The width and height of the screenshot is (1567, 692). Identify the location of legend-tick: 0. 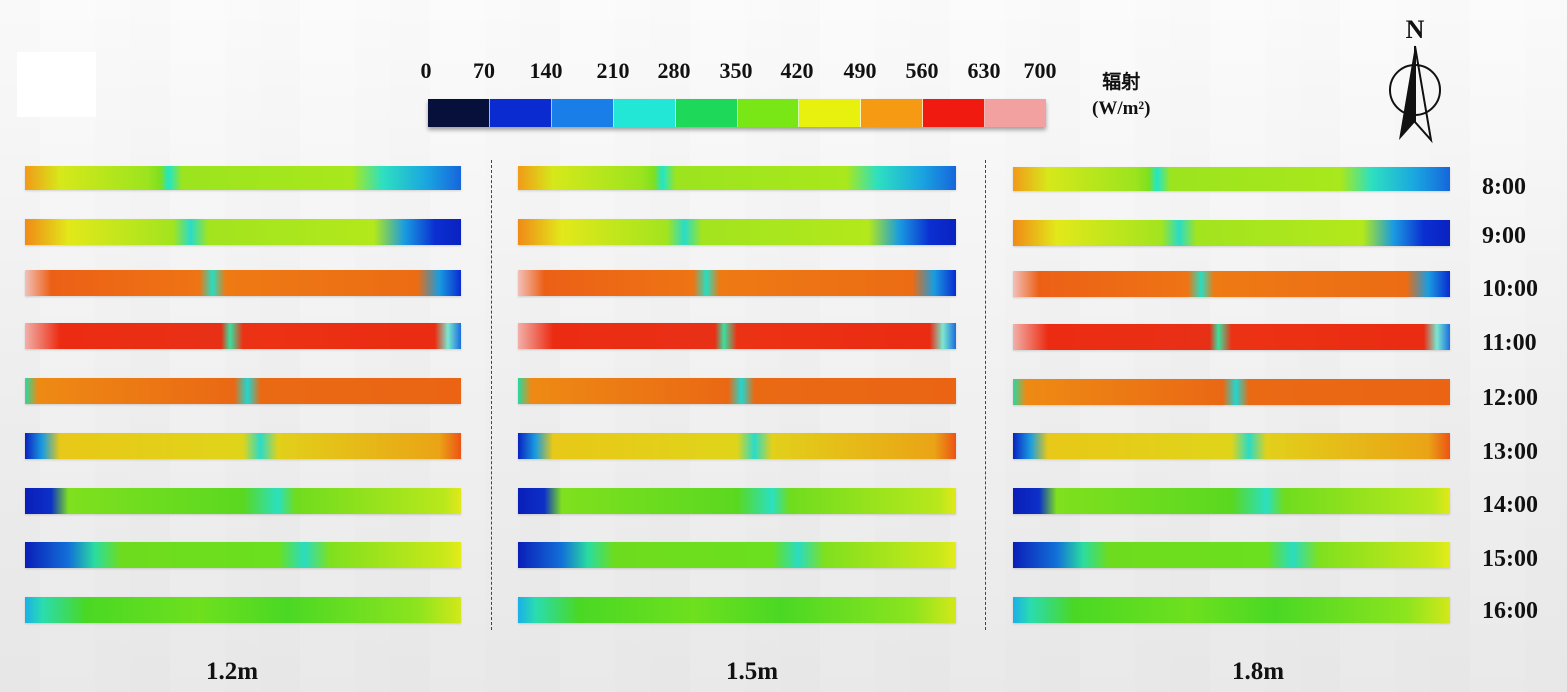
(426, 70).